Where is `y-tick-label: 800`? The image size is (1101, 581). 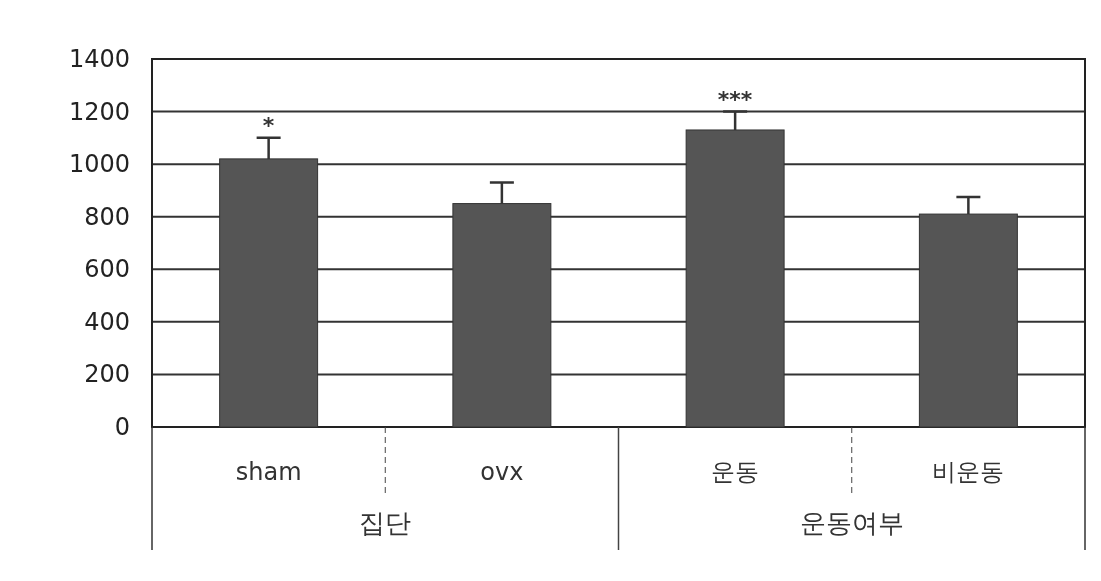 y-tick-label: 800 is located at coordinates (107, 216).